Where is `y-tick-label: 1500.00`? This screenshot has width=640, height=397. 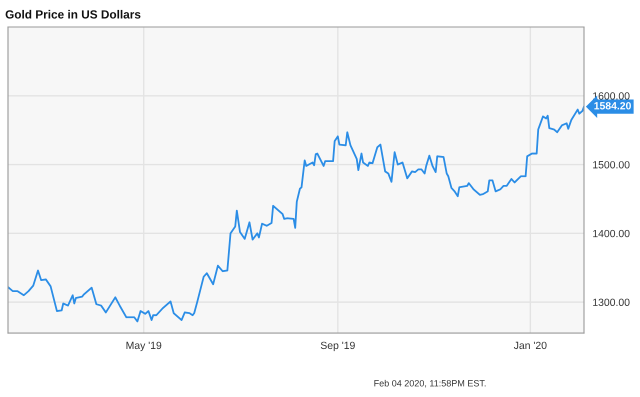 y-tick-label: 1500.00 is located at coordinates (611, 164).